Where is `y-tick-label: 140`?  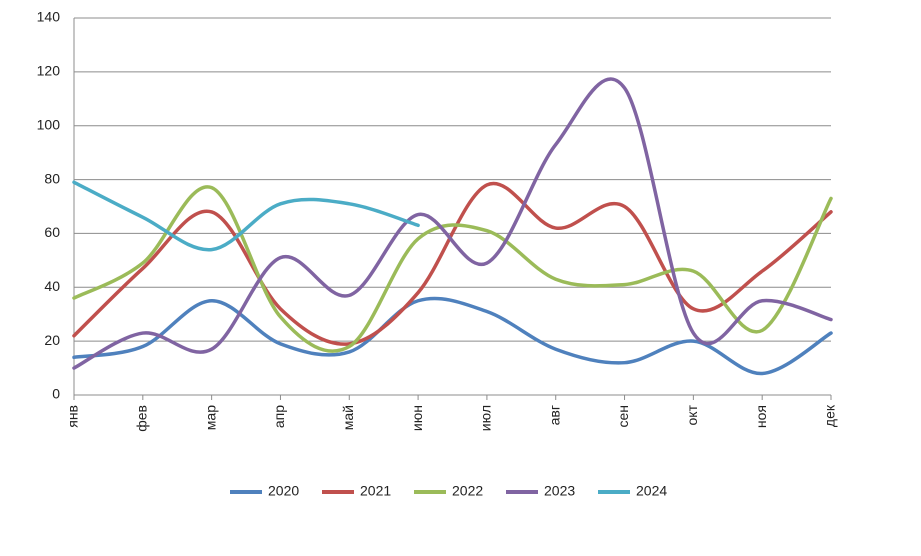 y-tick-label: 140 is located at coordinates (49, 17).